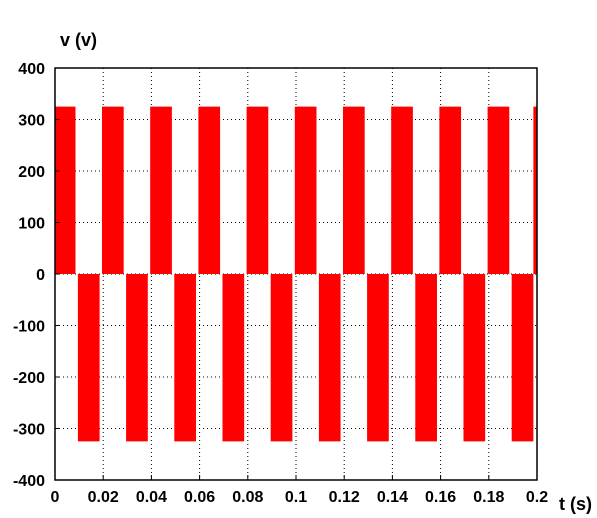 This screenshot has width=597, height=518. Describe the element at coordinates (40, 275) in the screenshot. I see `y-tick-label: 0` at that location.